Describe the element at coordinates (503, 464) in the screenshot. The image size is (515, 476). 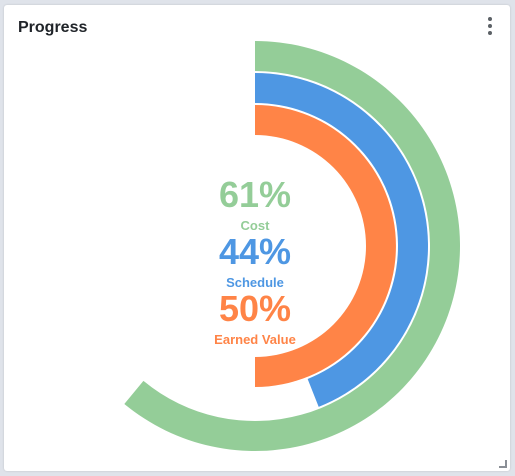
I see `resize-handle-icon` at that location.